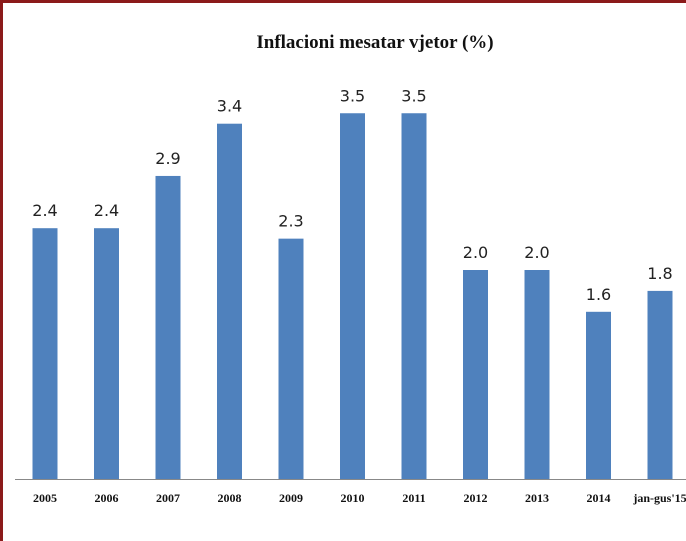 This screenshot has width=686, height=541. I want to click on x-tick-label: 2012, so click(476, 498).